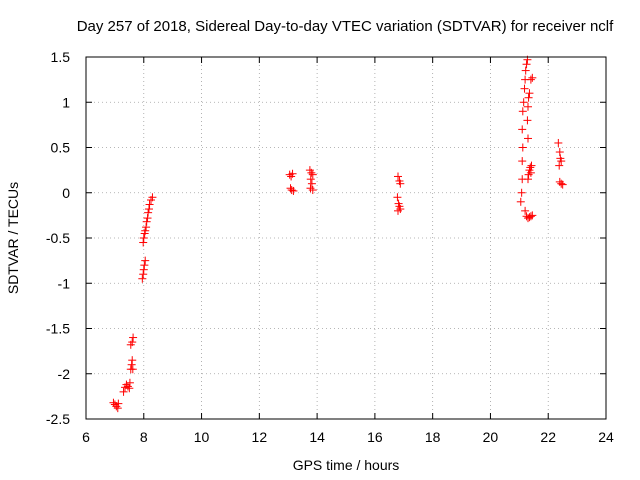 This screenshot has height=480, width=640. Describe the element at coordinates (86, 437) in the screenshot. I see `x-tick-label: 6` at that location.